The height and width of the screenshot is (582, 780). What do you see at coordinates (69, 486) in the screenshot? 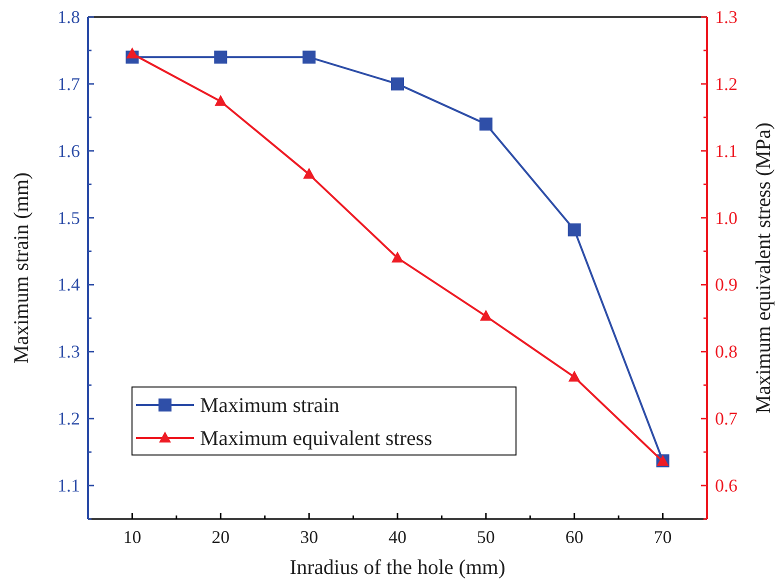
I see `y-tick-label: 1.1` at bounding box center [69, 486].